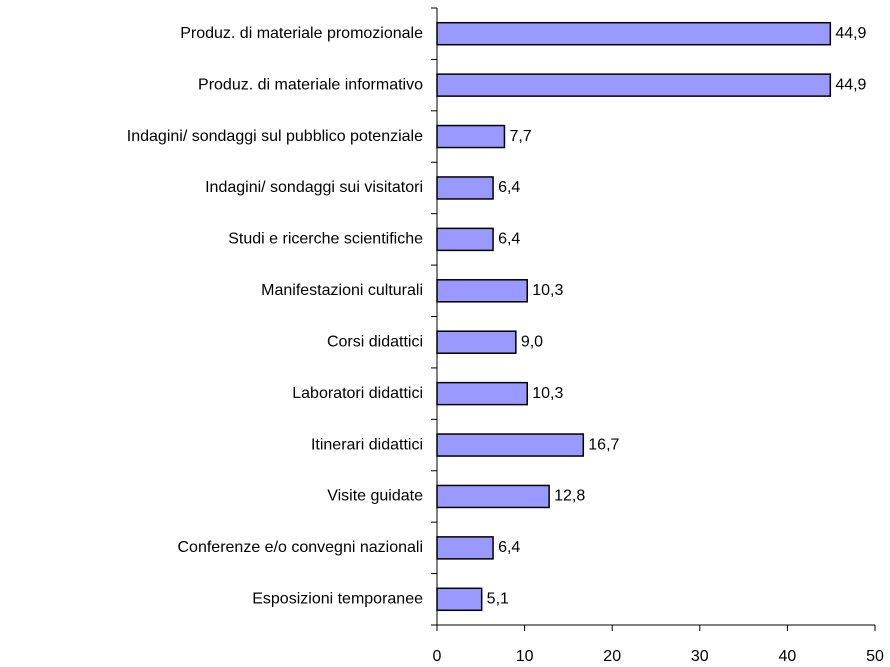  Describe the element at coordinates (367, 444) in the screenshot. I see `y-tick-label: Itinerari didattici` at that location.